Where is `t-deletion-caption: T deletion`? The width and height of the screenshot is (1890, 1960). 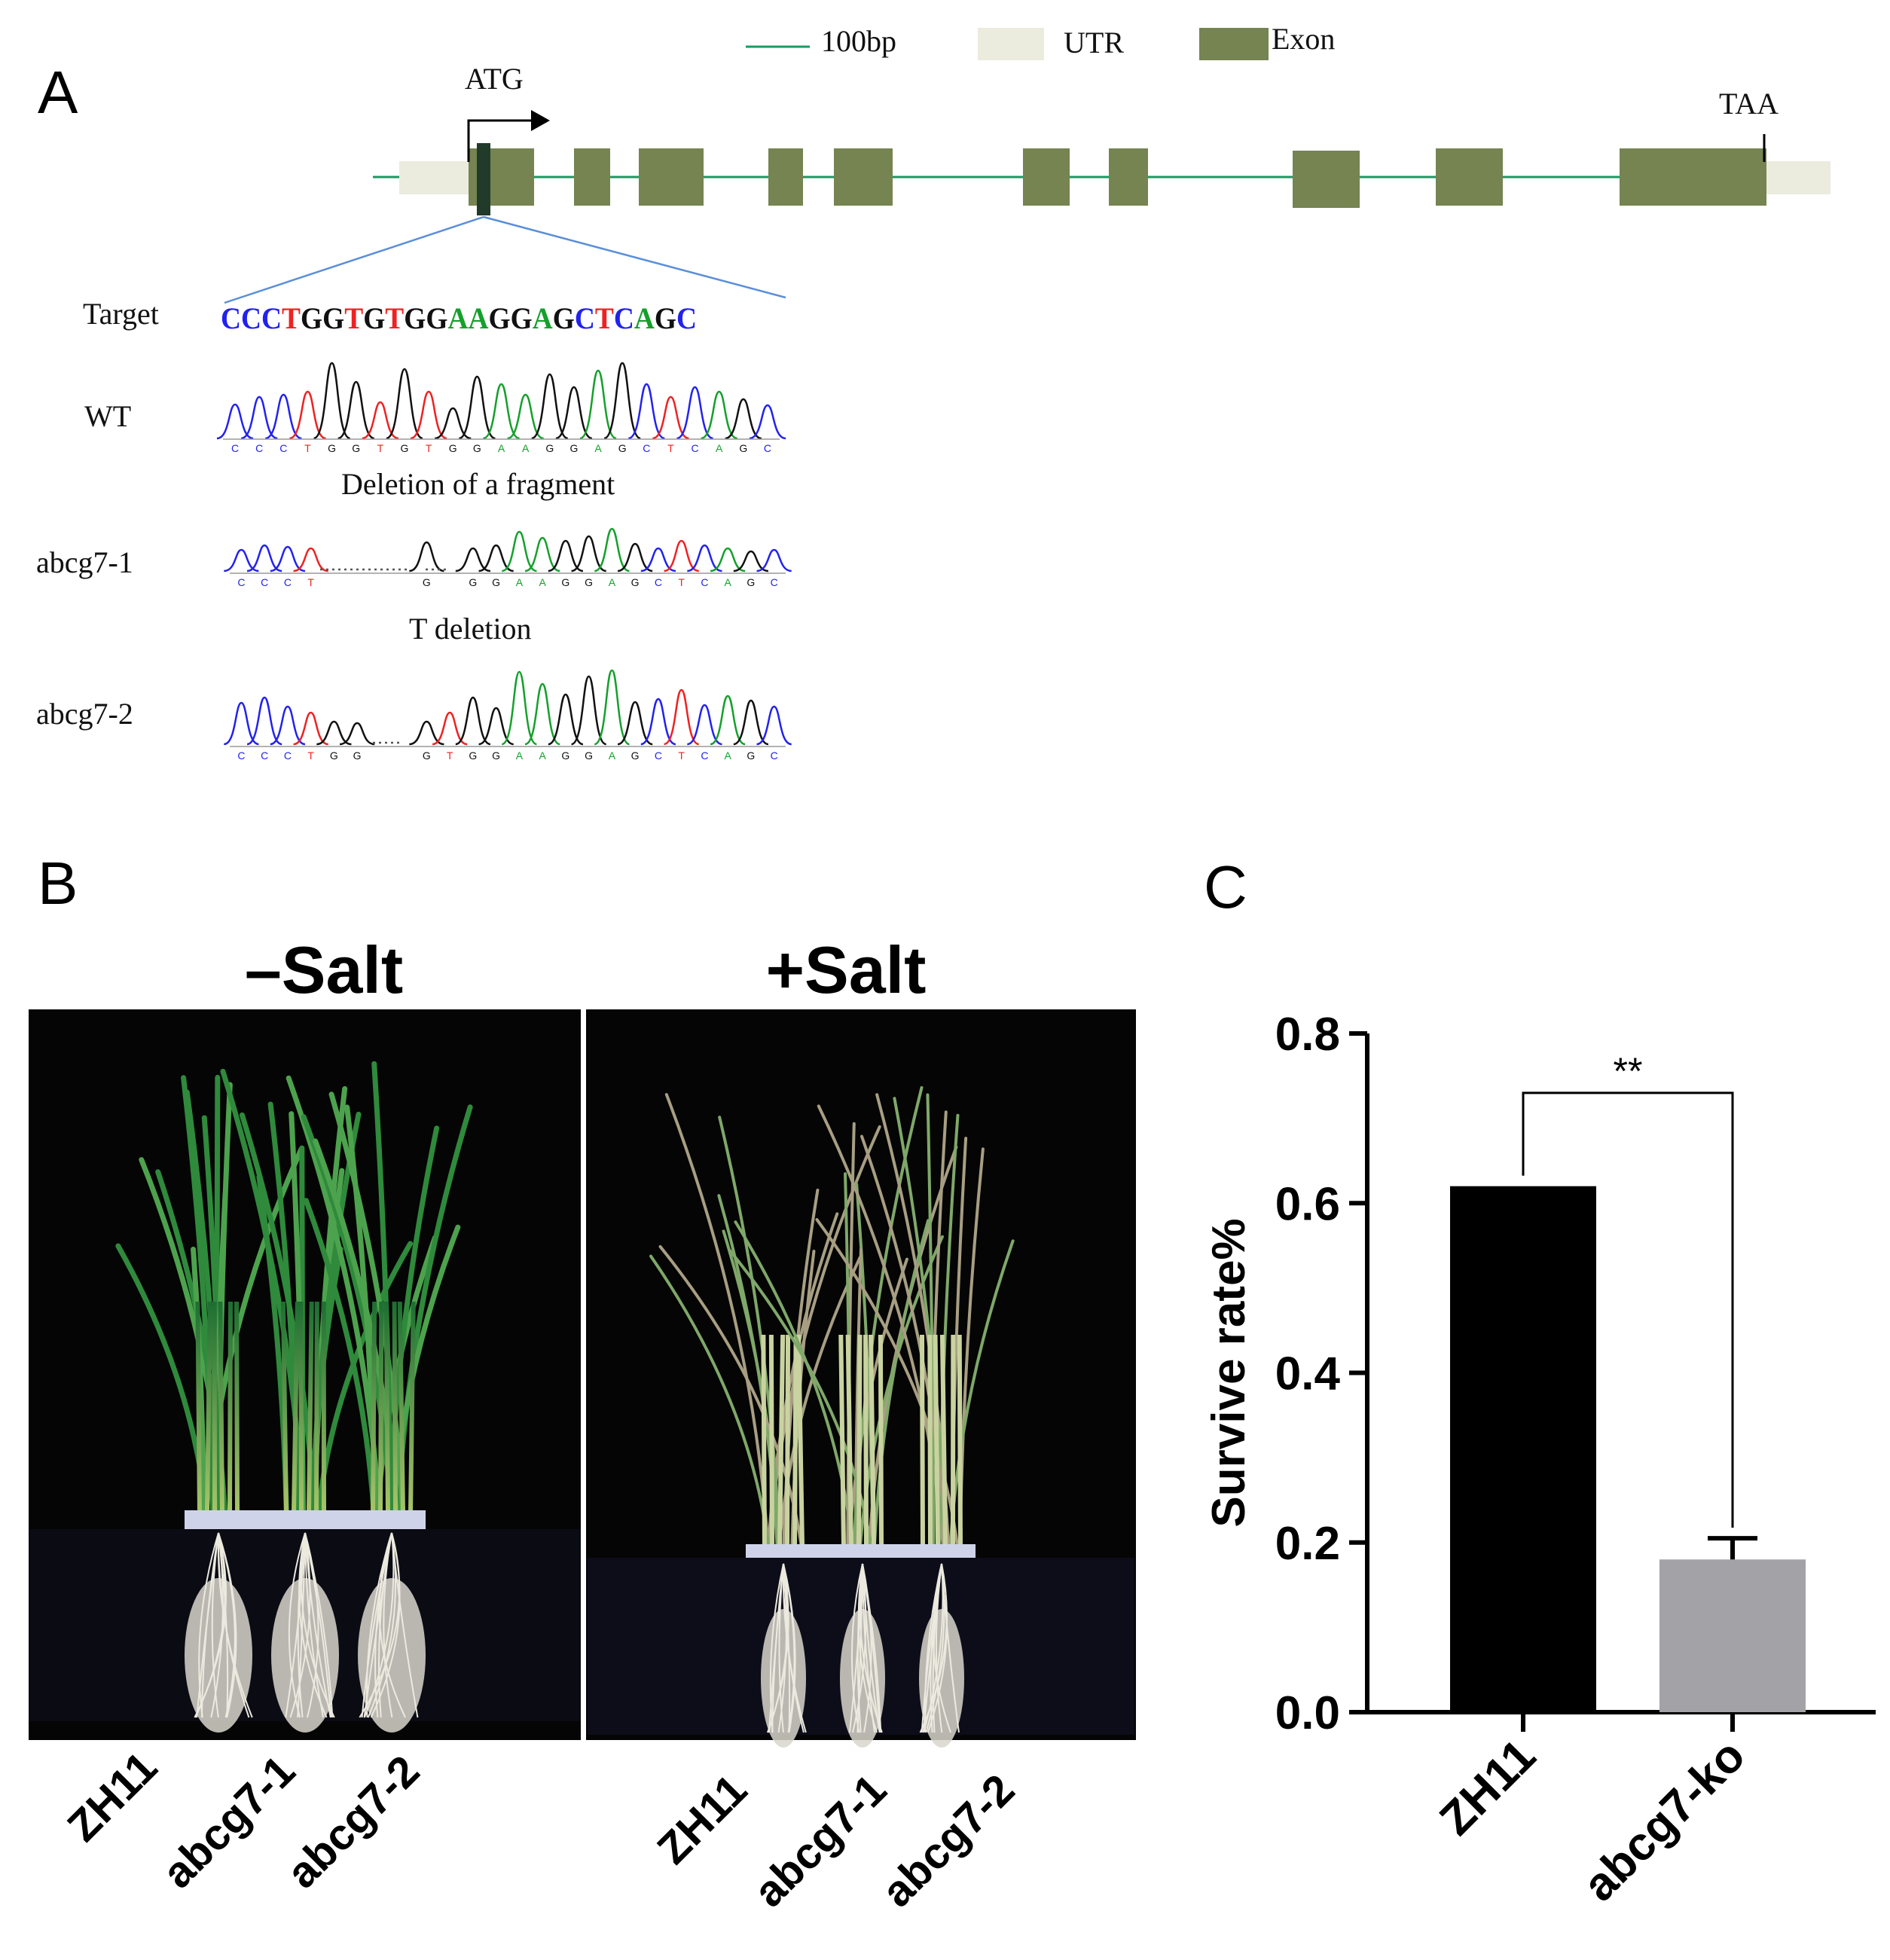
t-deletion-caption: T deletion is located at coordinates (470, 629).